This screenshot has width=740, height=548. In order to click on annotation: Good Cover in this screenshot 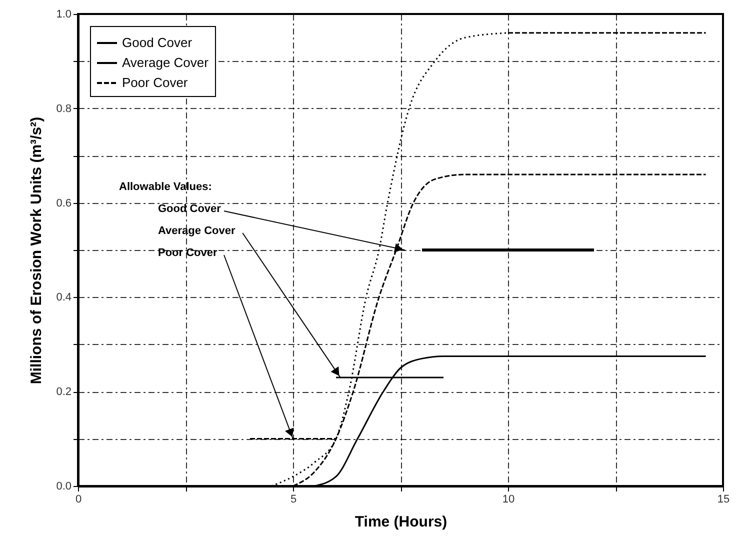, I will do `click(190, 209)`.